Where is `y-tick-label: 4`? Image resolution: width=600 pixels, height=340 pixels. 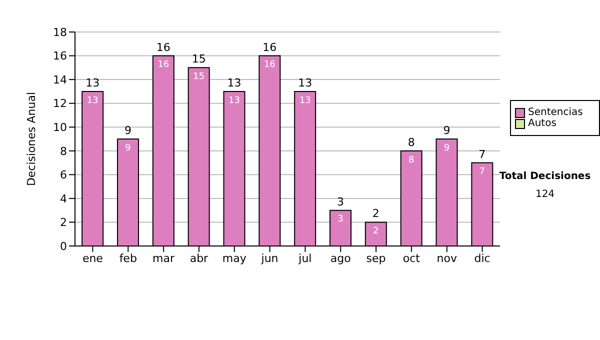
y-tick-label: 4 is located at coordinates (63, 199).